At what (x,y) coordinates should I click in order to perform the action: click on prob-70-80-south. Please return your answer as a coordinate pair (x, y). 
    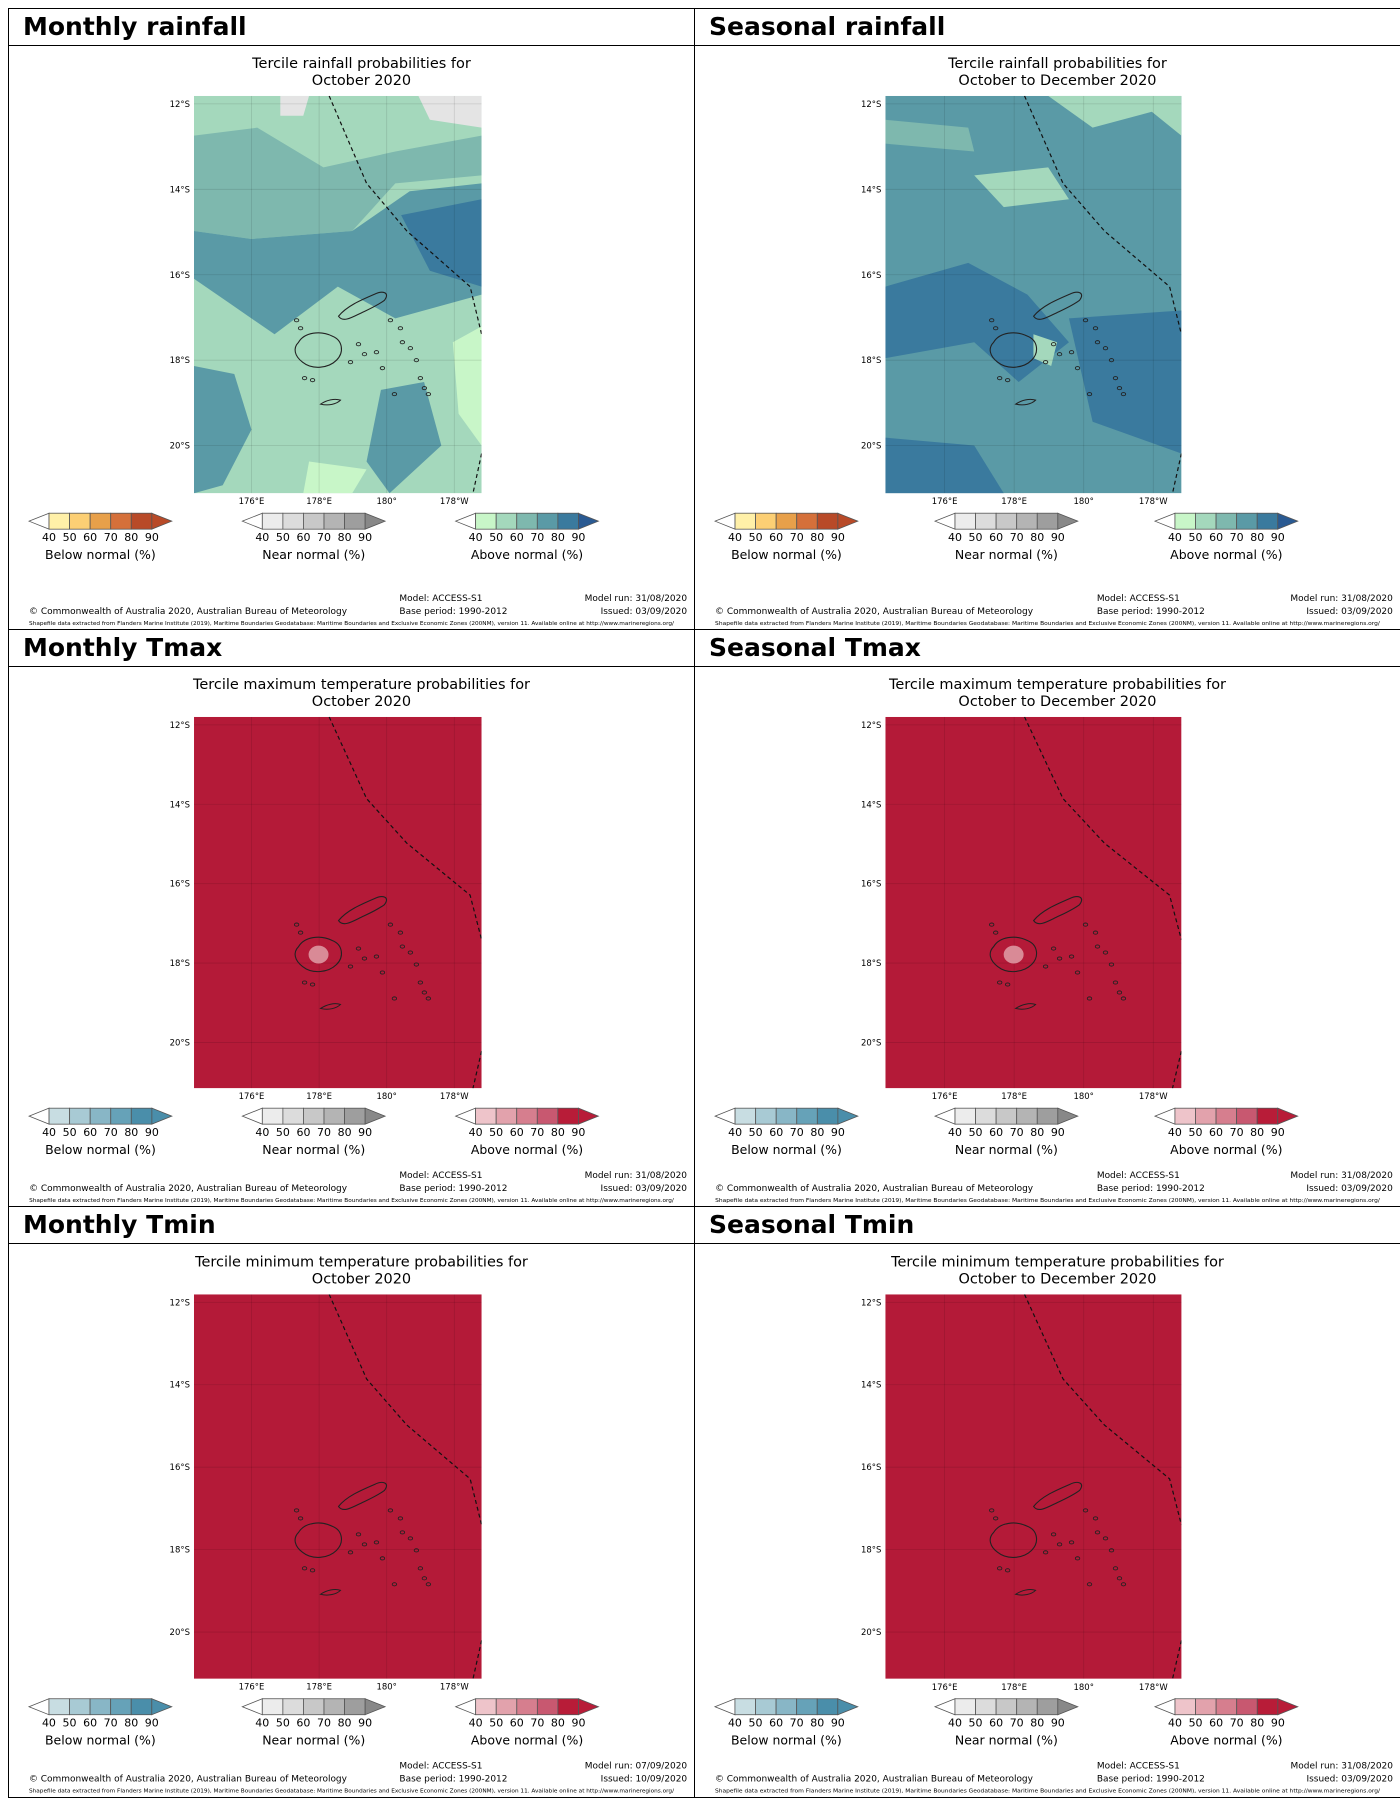
    Looking at the image, I should click on (222, 430).